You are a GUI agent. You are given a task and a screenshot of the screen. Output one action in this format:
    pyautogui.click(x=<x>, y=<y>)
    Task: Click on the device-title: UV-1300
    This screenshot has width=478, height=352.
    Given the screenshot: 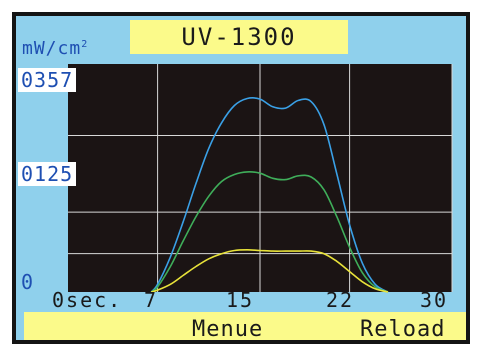 What is the action you would take?
    pyautogui.click(x=239, y=37)
    